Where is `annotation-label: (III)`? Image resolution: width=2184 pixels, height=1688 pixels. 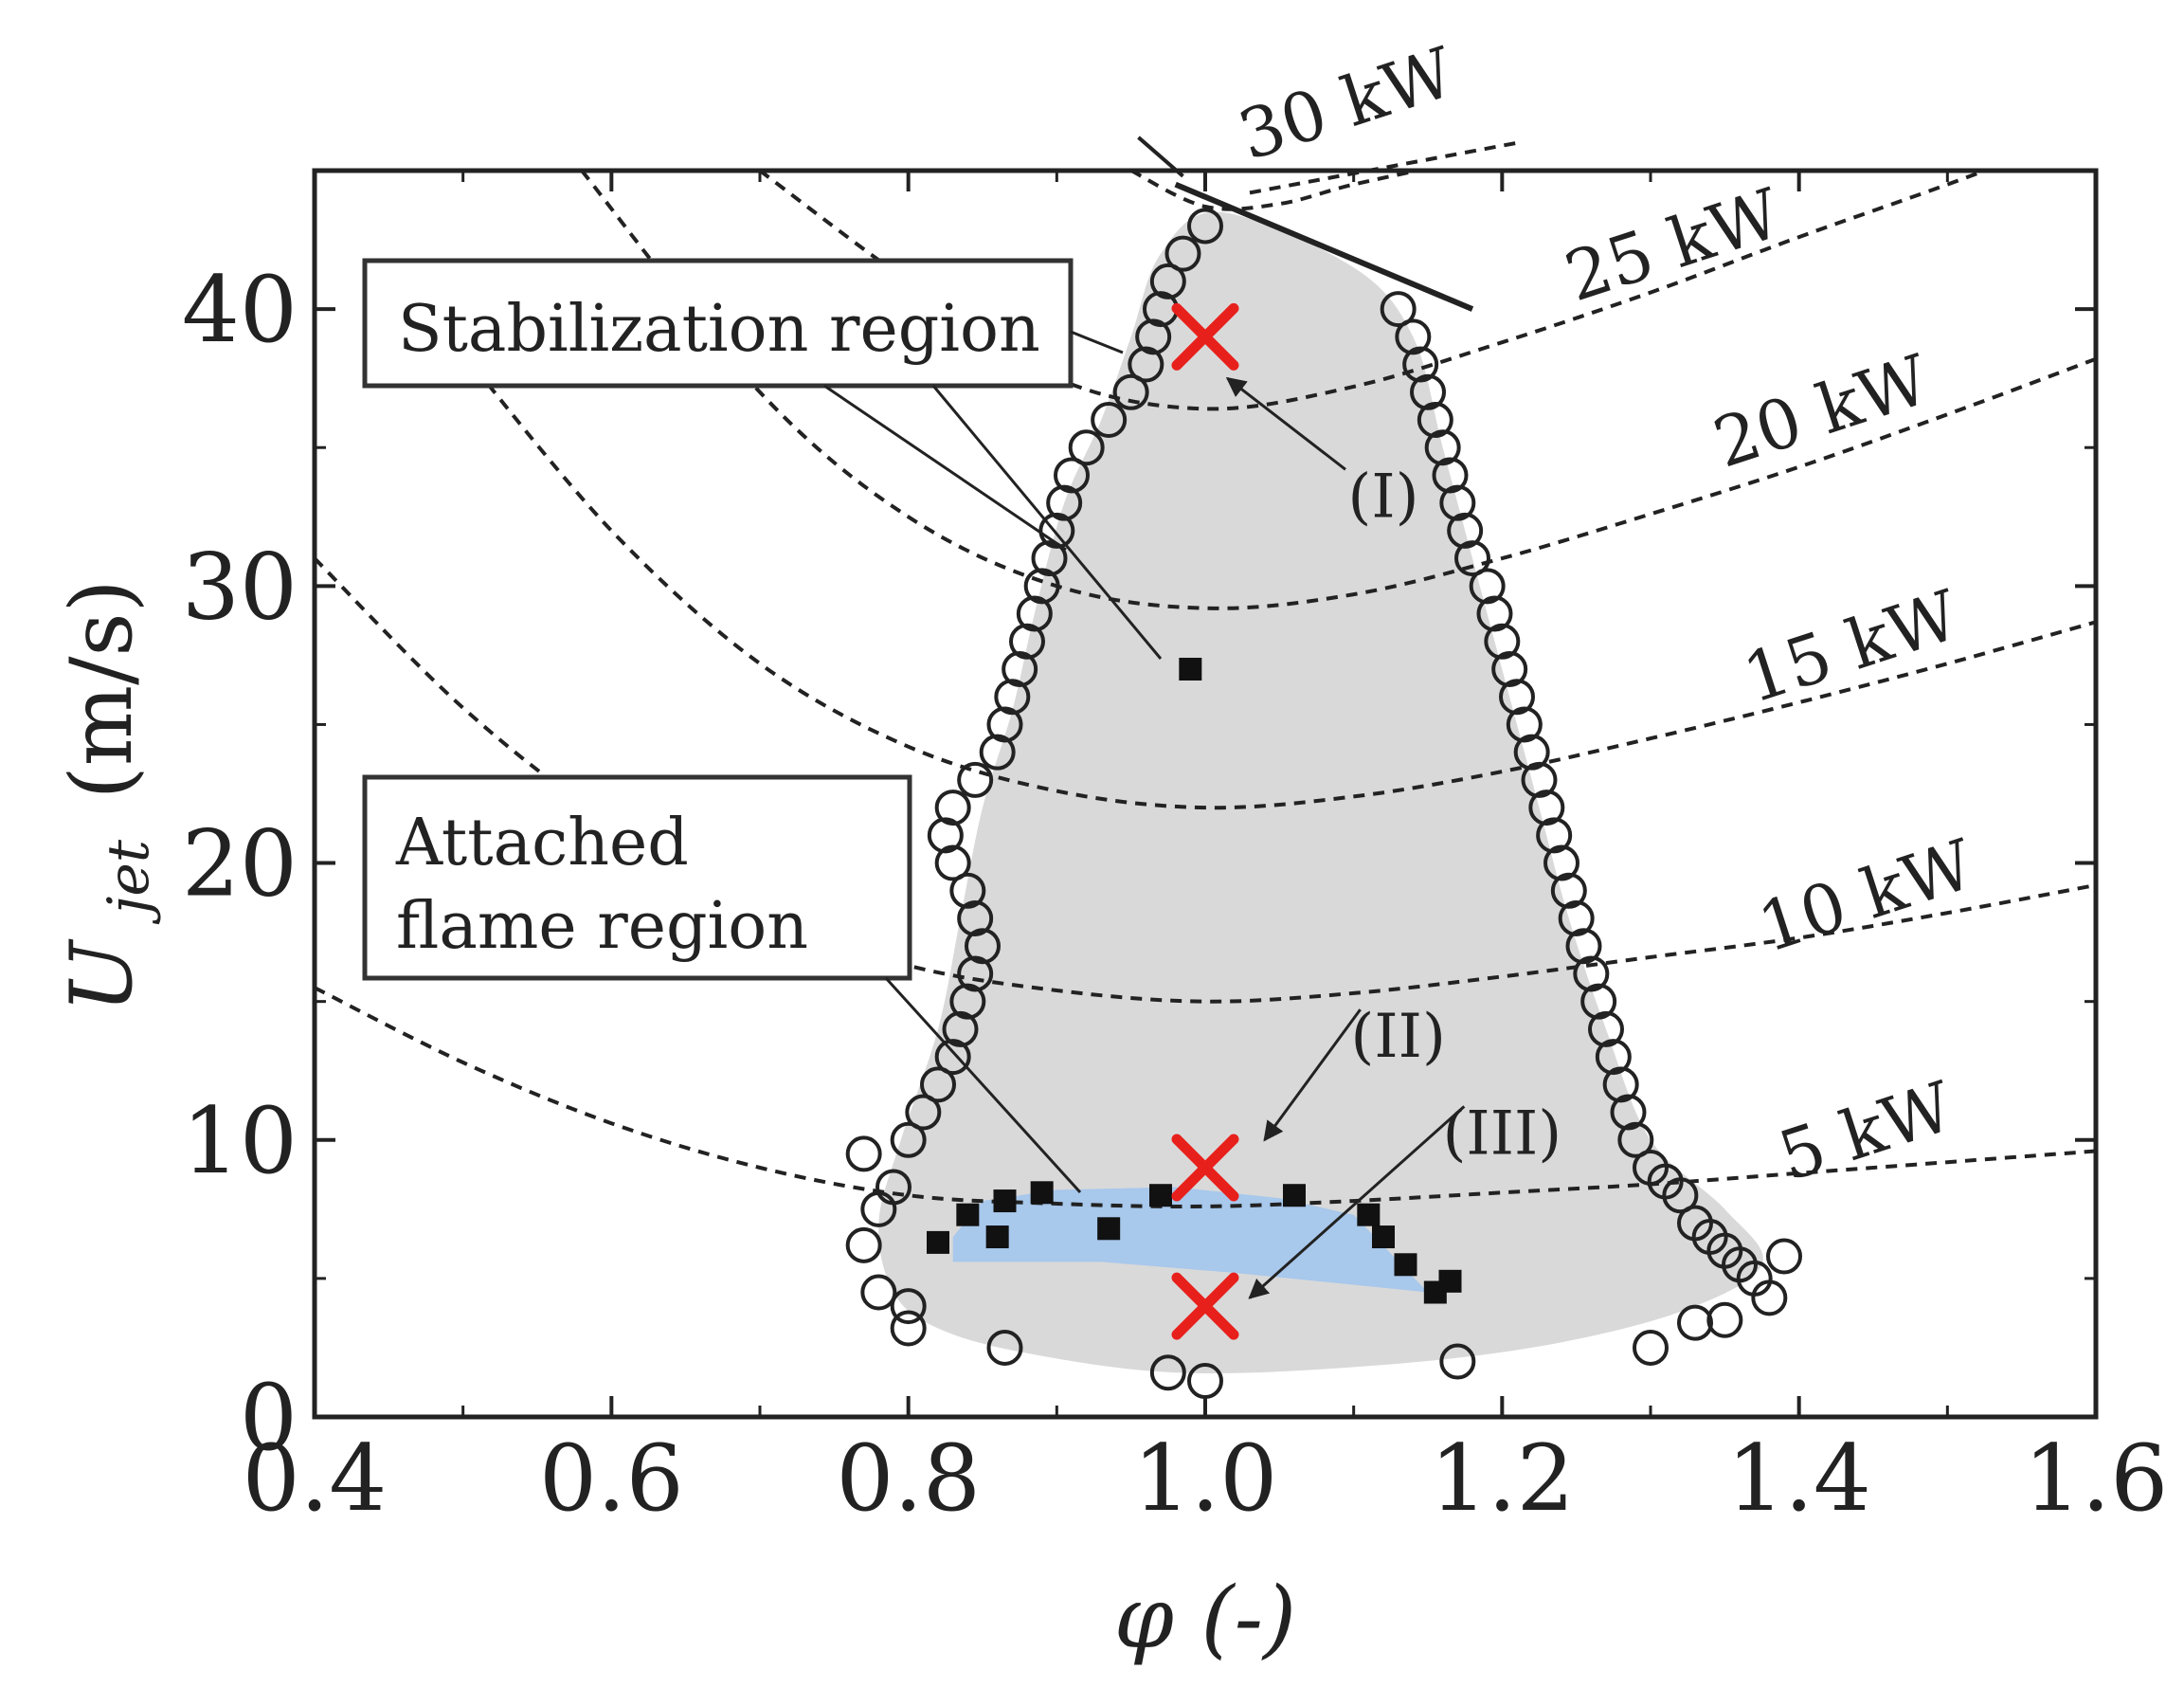
annotation-label: (III) is located at coordinates (1501, 1133).